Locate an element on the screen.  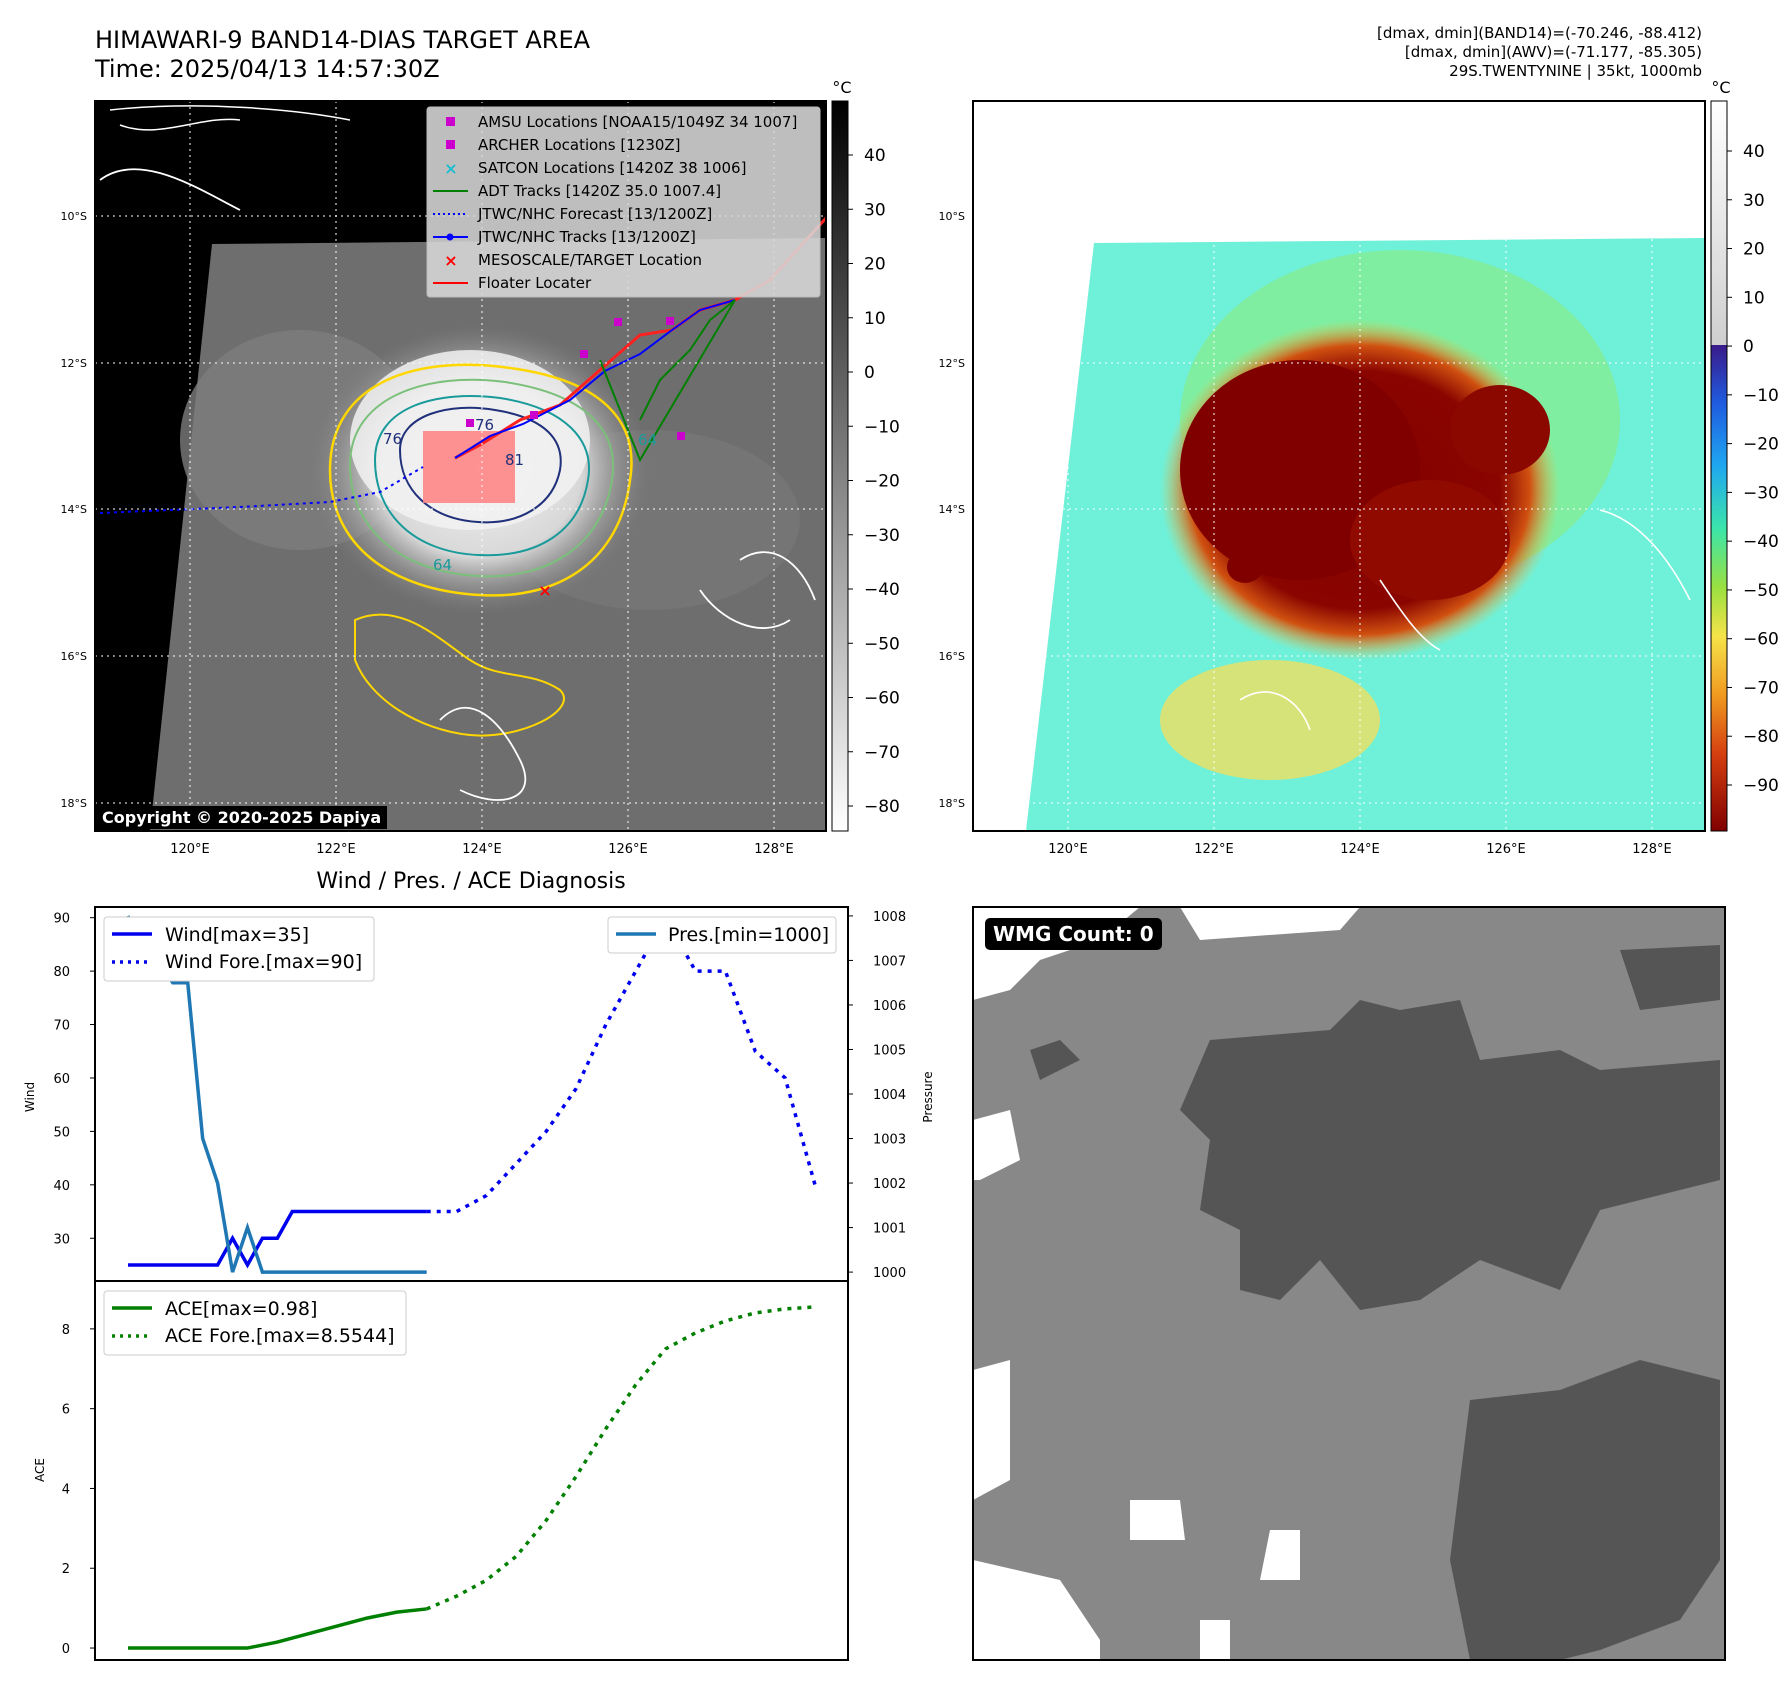
ir-colorbar-ticks: 40 30 20 10 0 −10 −20 −30 −40 −50 −60 −70 −80 is located at coordinates (874, 481).